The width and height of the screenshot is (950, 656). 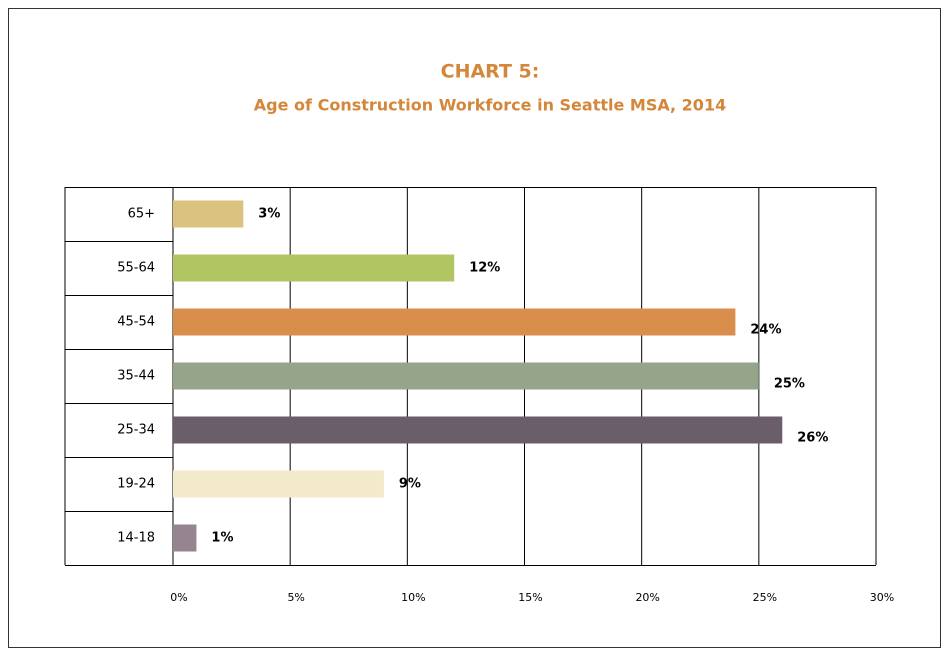 What do you see at coordinates (136, 430) in the screenshot?
I see `y-tick-label: 25-34` at bounding box center [136, 430].